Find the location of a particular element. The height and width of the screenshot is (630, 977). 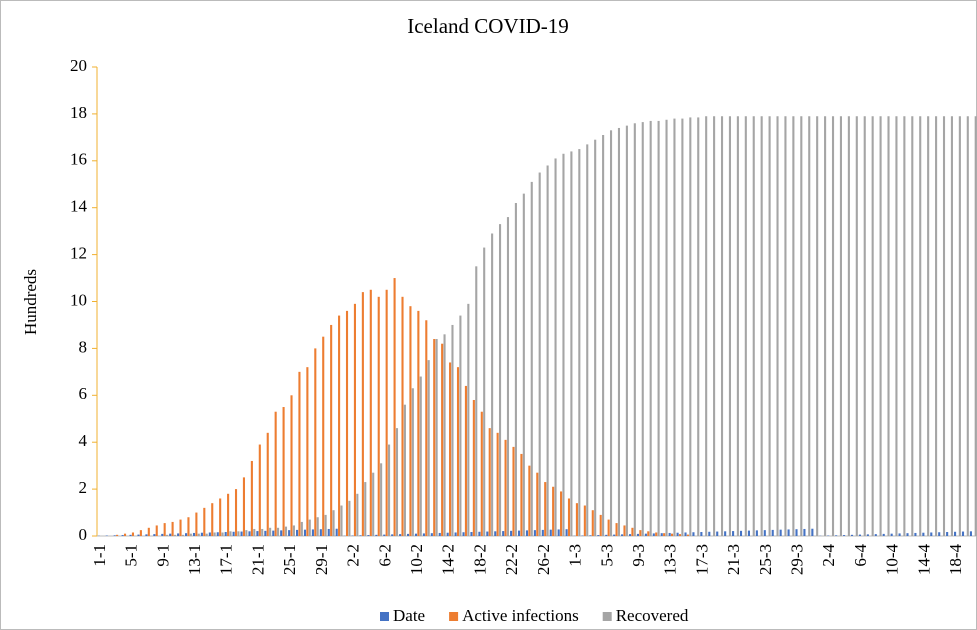

x-tick-label: 17-3 is located at coordinates (701, 559).